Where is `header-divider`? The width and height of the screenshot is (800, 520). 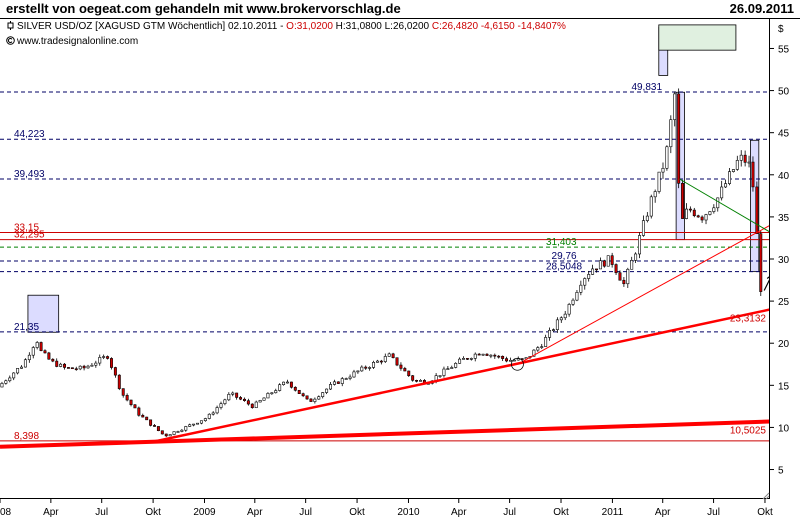
header-divider is located at coordinates (400, 18).